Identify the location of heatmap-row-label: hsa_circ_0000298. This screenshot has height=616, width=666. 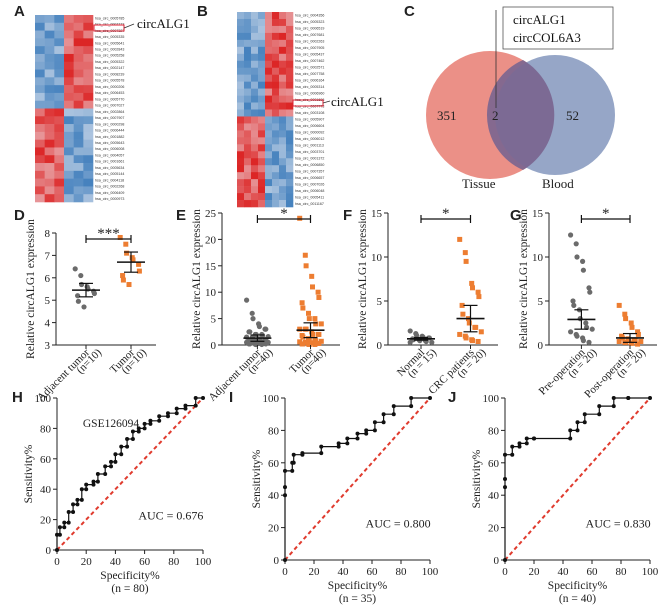
(109, 124).